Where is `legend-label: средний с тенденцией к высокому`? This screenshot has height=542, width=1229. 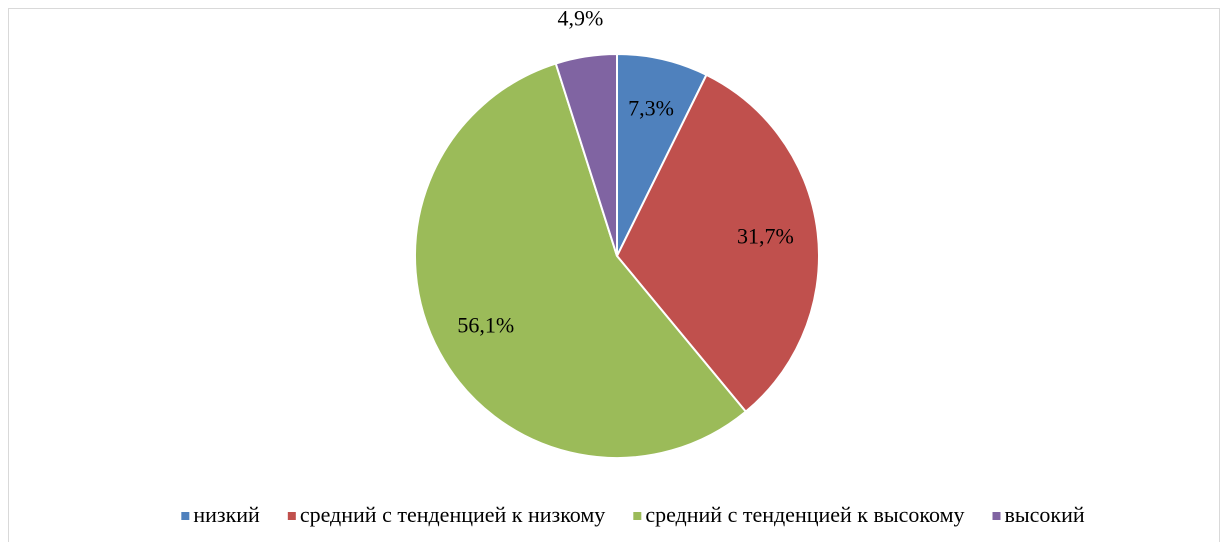 legend-label: средний с тенденцией к высокому is located at coordinates (804, 514).